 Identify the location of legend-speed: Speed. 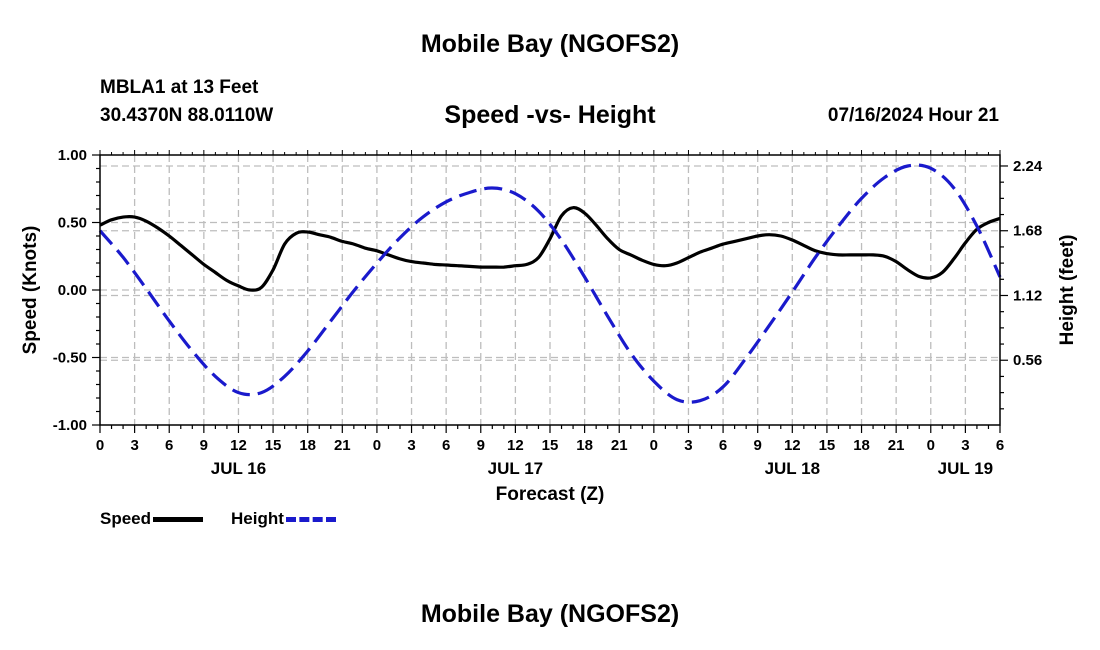
(152, 519).